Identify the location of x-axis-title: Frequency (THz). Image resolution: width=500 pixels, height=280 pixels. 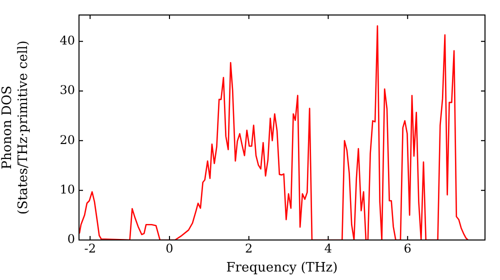
(282, 268).